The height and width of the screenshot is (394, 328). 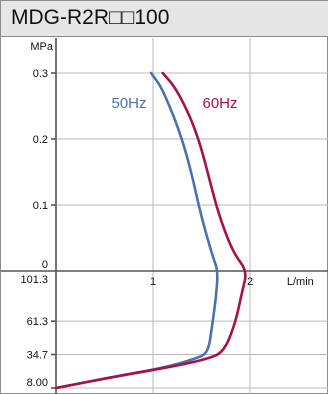 What do you see at coordinates (40, 74) in the screenshot?
I see `y-tick-label: 0.3` at bounding box center [40, 74].